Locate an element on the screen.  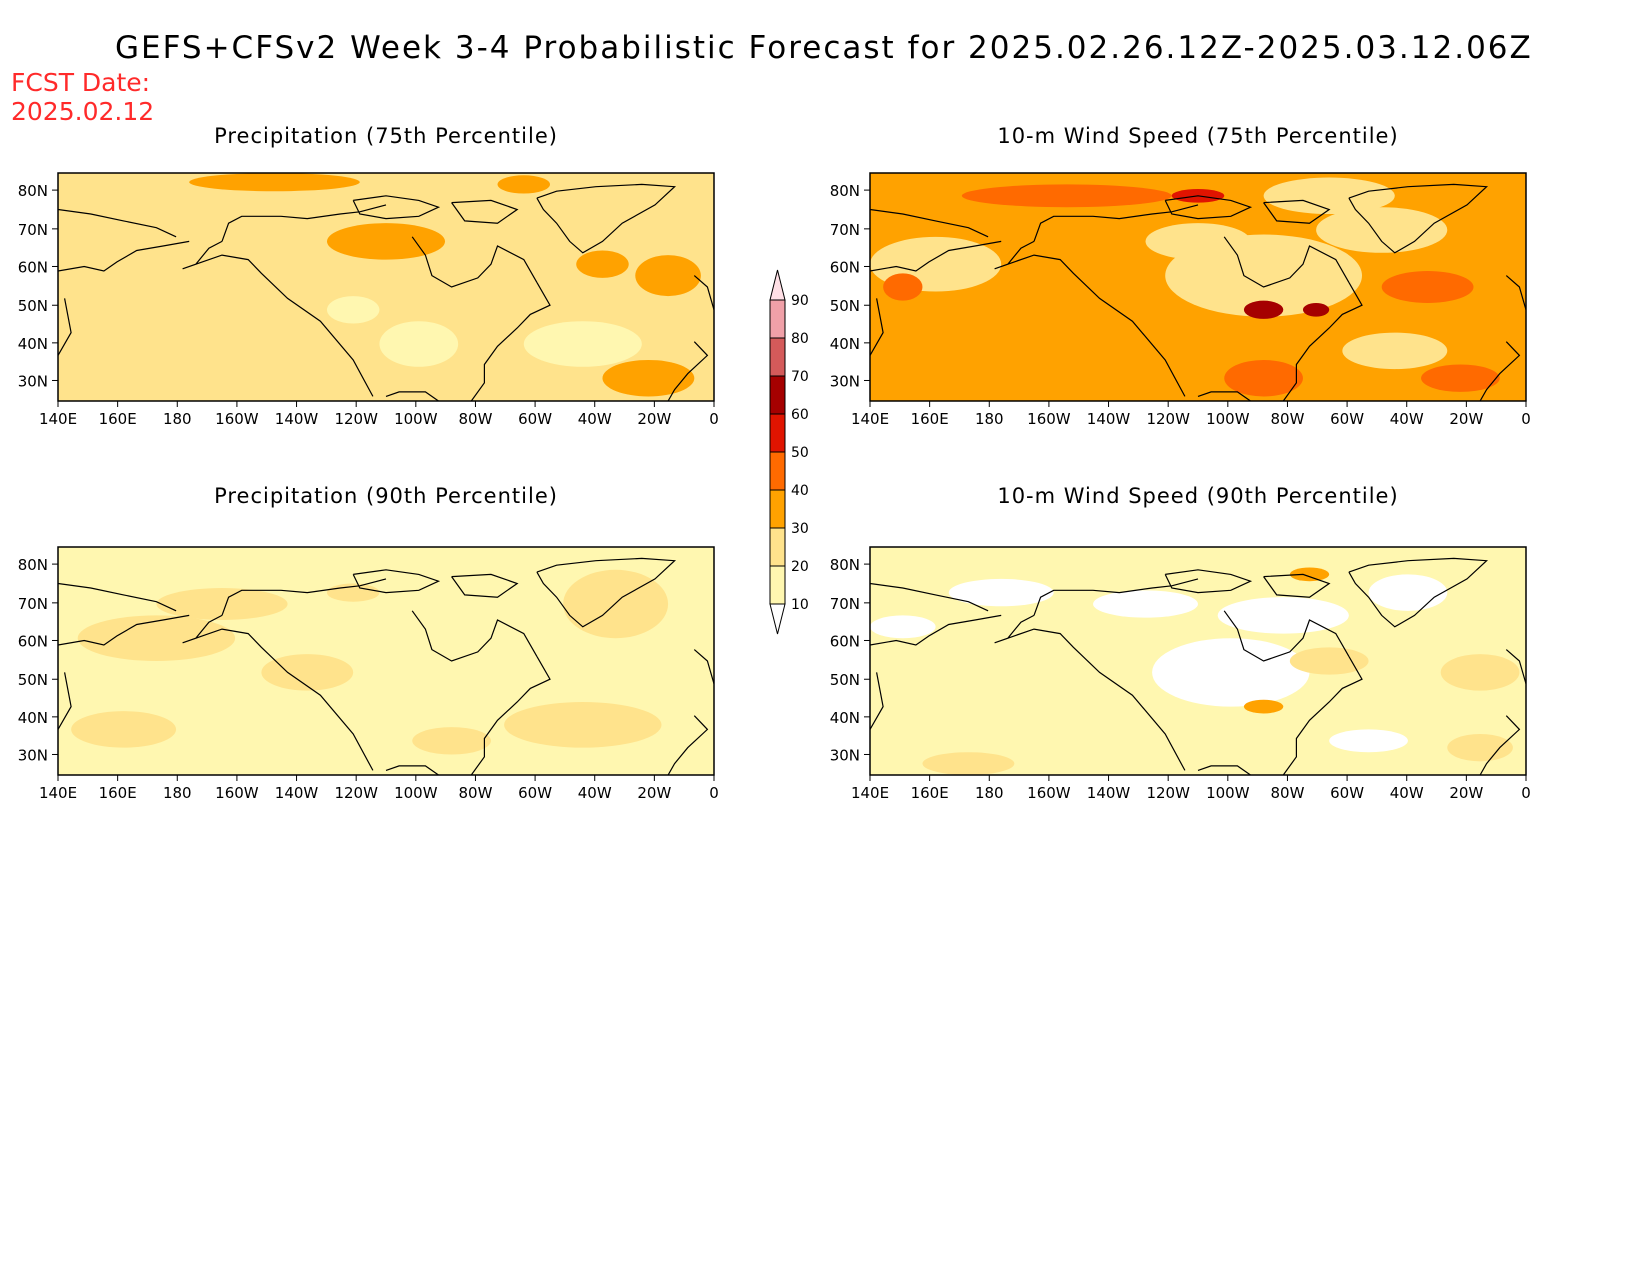
panel-title-precip-90: Precipitation (90th Percentile) is located at coordinates (386, 496).